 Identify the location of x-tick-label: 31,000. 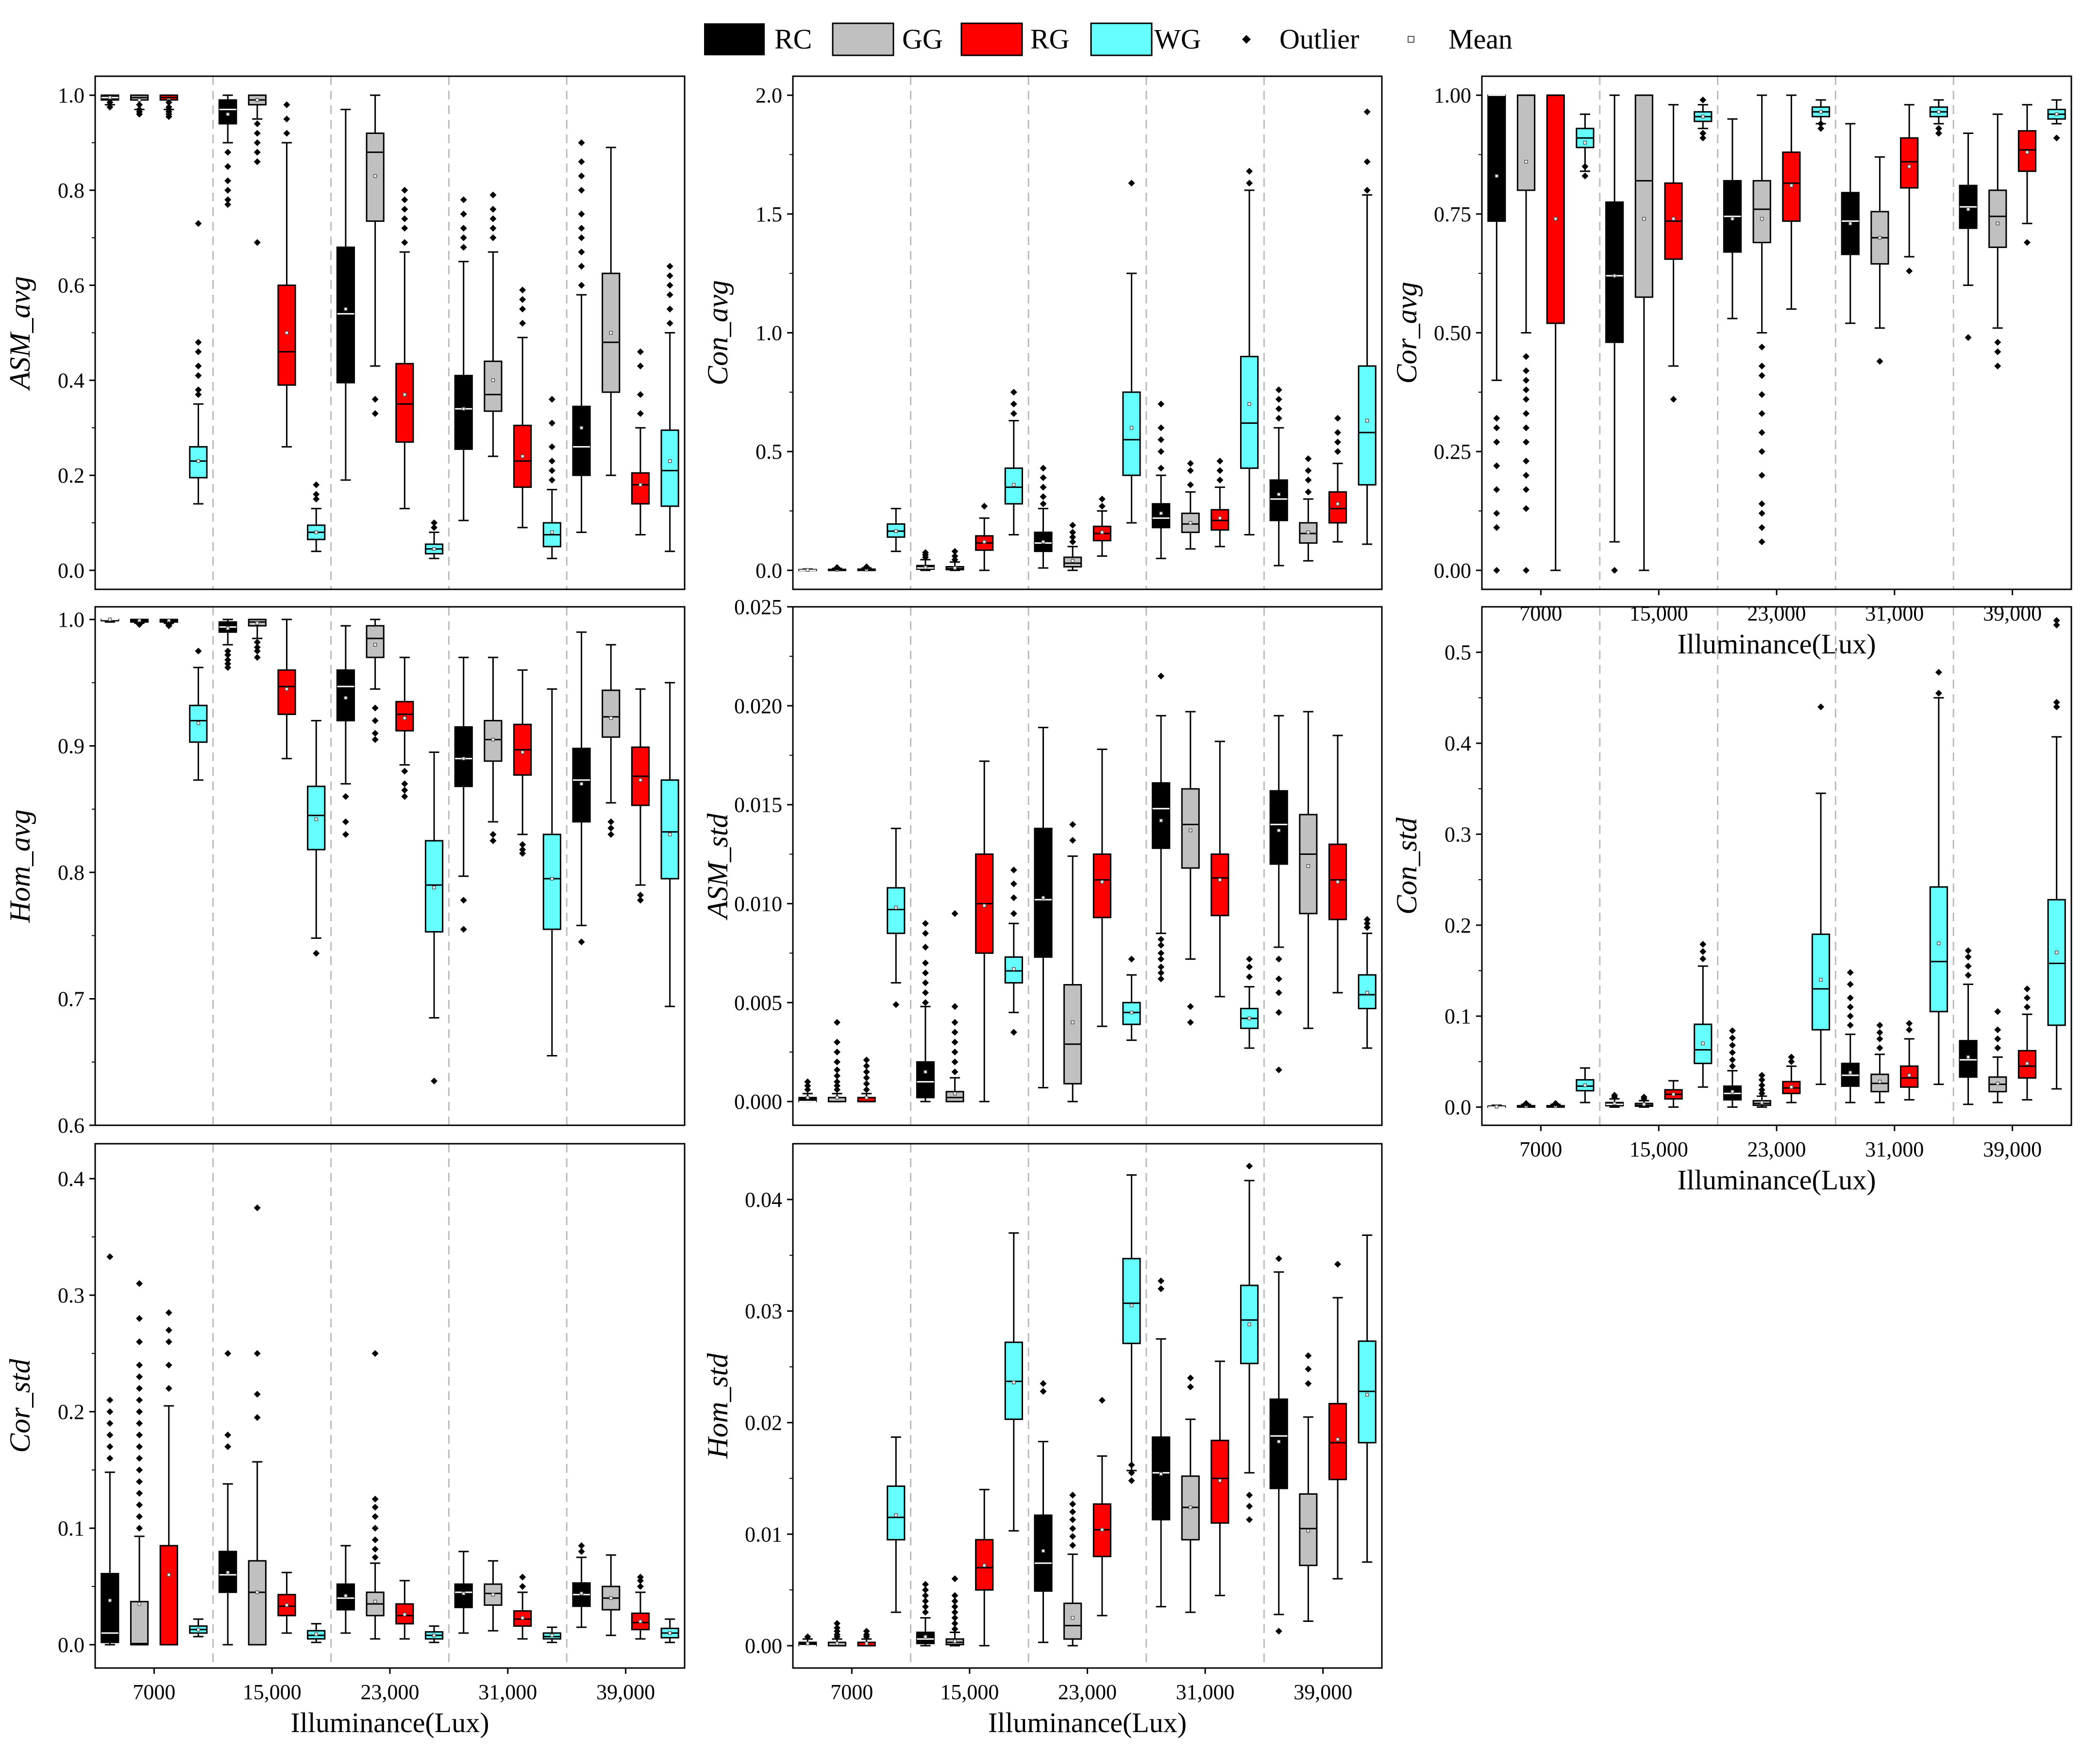
(1894, 613).